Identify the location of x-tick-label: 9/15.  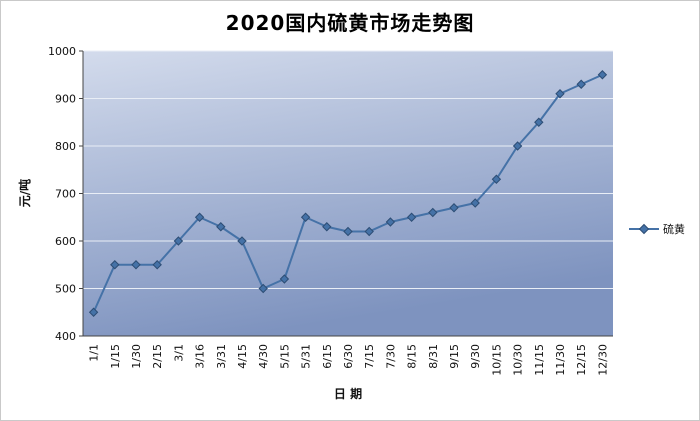
(454, 356).